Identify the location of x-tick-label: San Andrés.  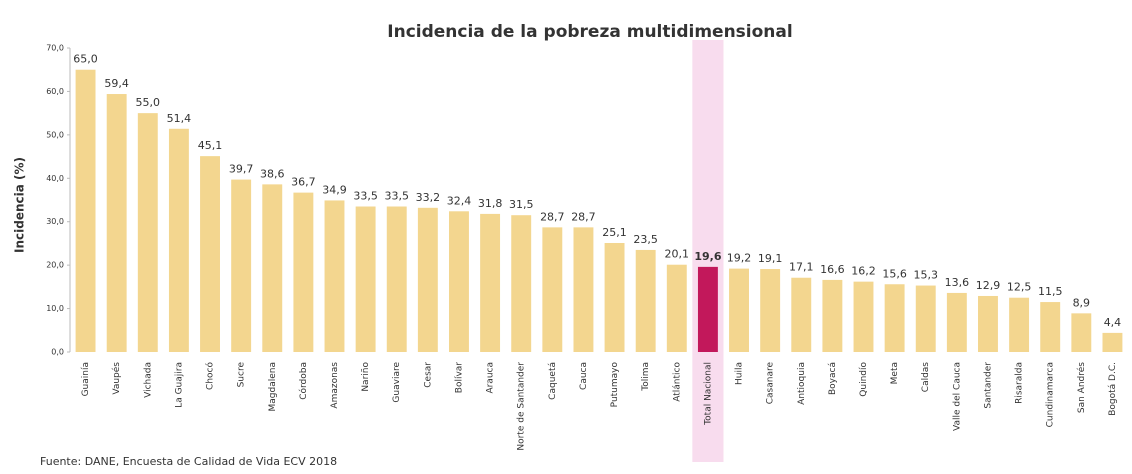
(1081, 387).